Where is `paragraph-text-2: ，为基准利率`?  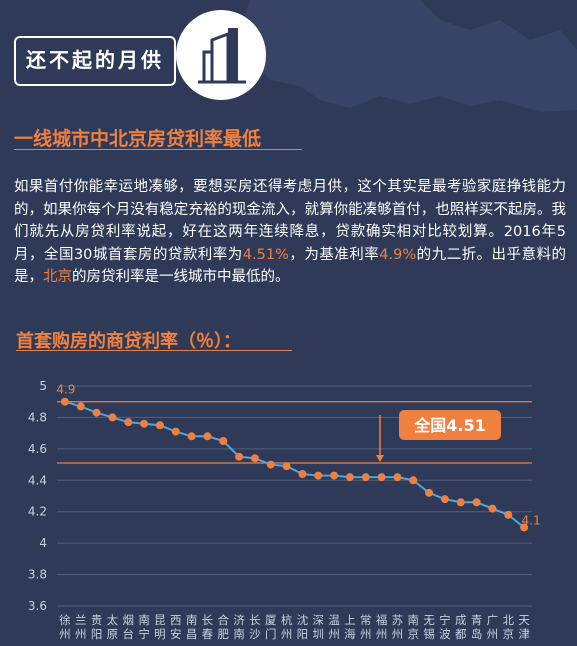 paragraph-text-2: ，为基准利率 is located at coordinates (334, 254).